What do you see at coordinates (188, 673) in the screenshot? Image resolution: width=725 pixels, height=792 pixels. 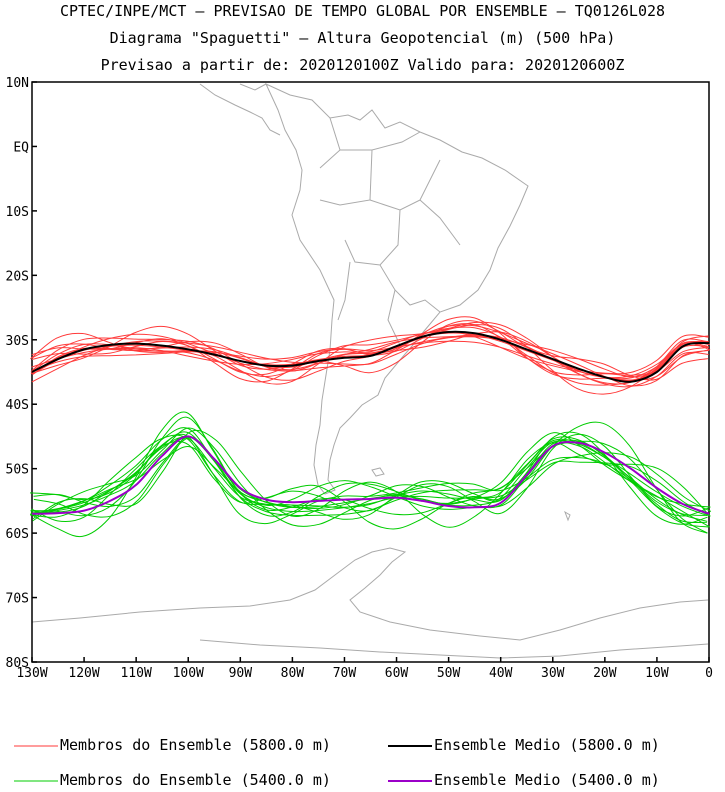 I see `x-tick-label: 100W` at bounding box center [188, 673].